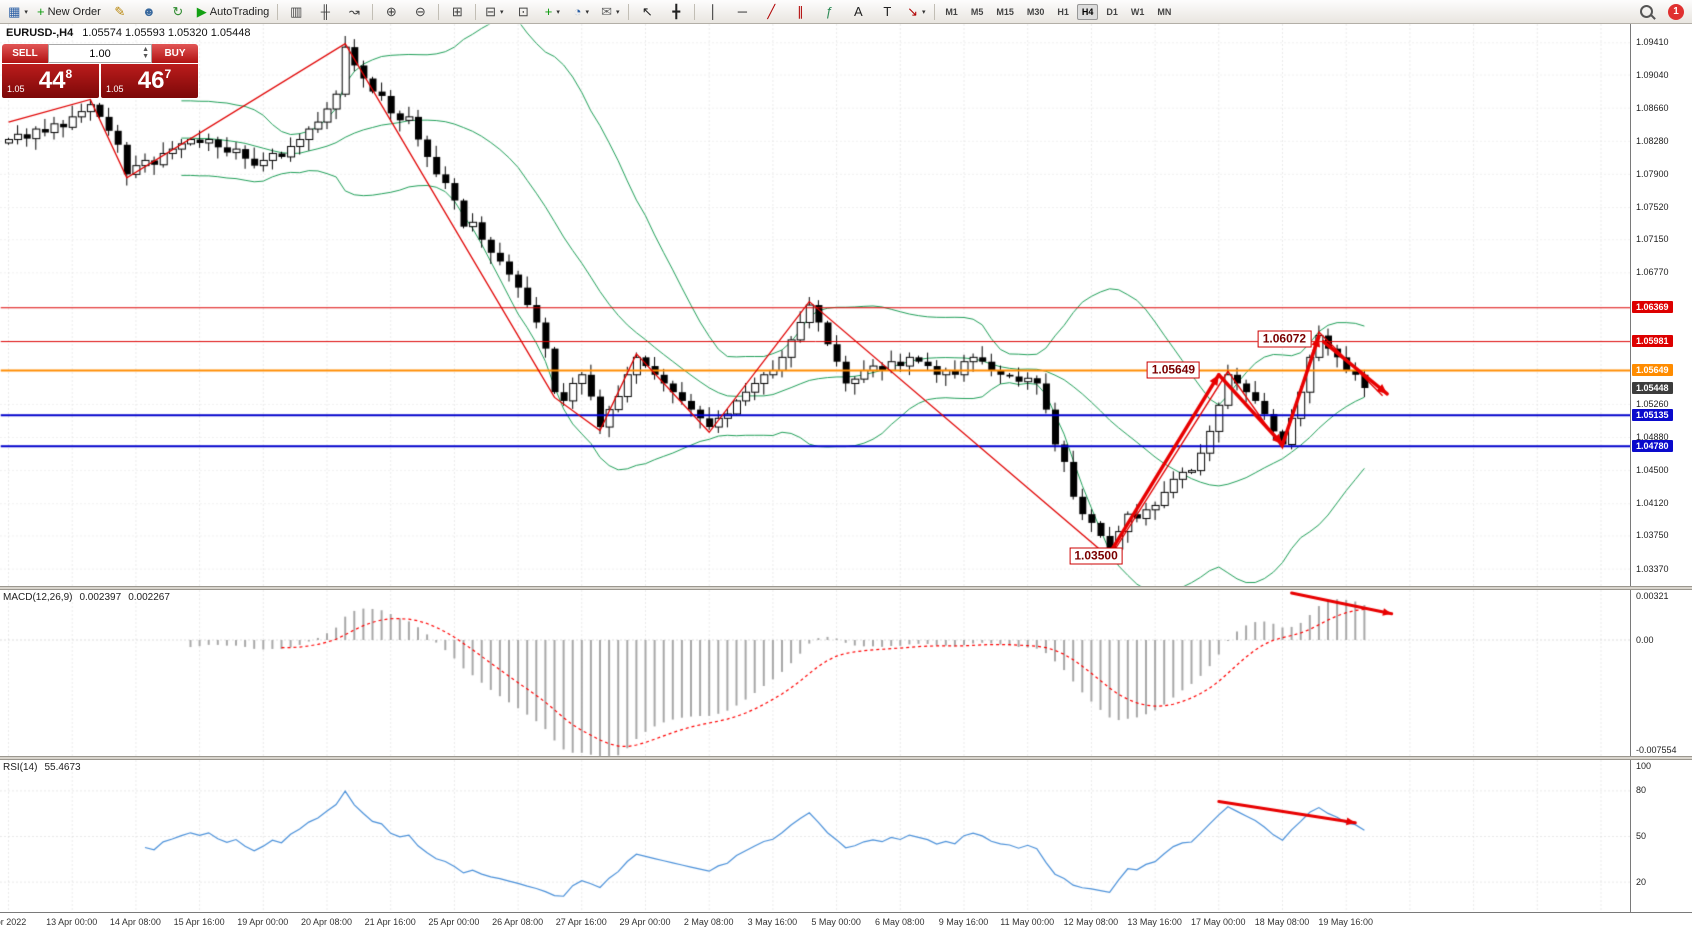  What do you see at coordinates (977, 11) in the screenshot?
I see `timeframe-m5-button: M5` at bounding box center [977, 11].